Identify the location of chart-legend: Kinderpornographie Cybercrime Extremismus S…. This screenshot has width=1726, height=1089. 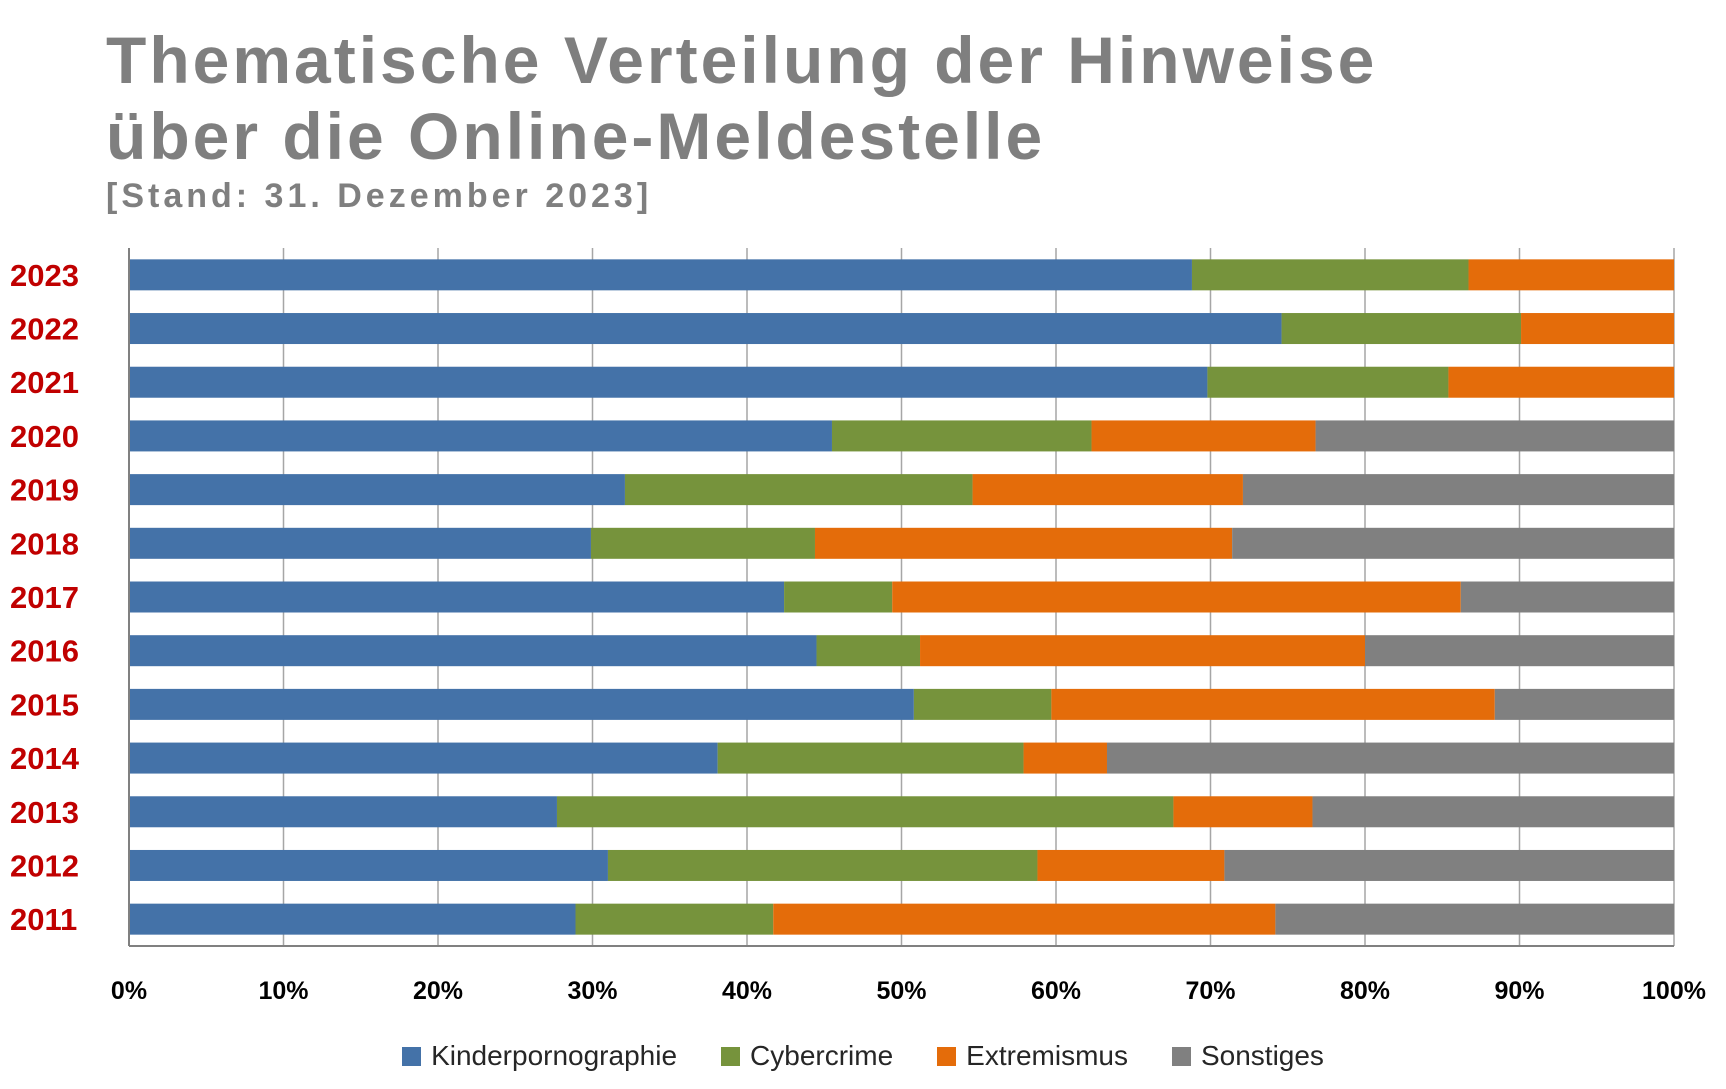
(863, 1056).